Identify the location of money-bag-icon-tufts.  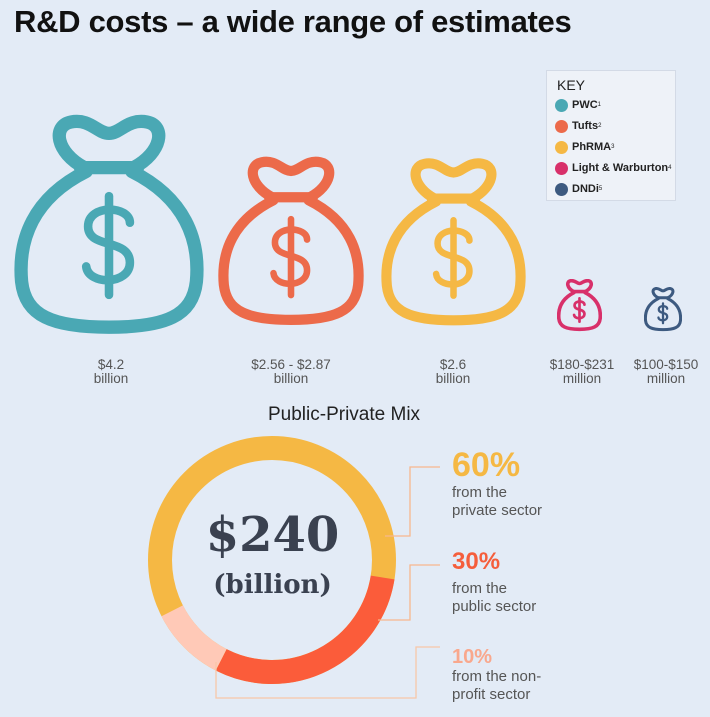
(291, 240).